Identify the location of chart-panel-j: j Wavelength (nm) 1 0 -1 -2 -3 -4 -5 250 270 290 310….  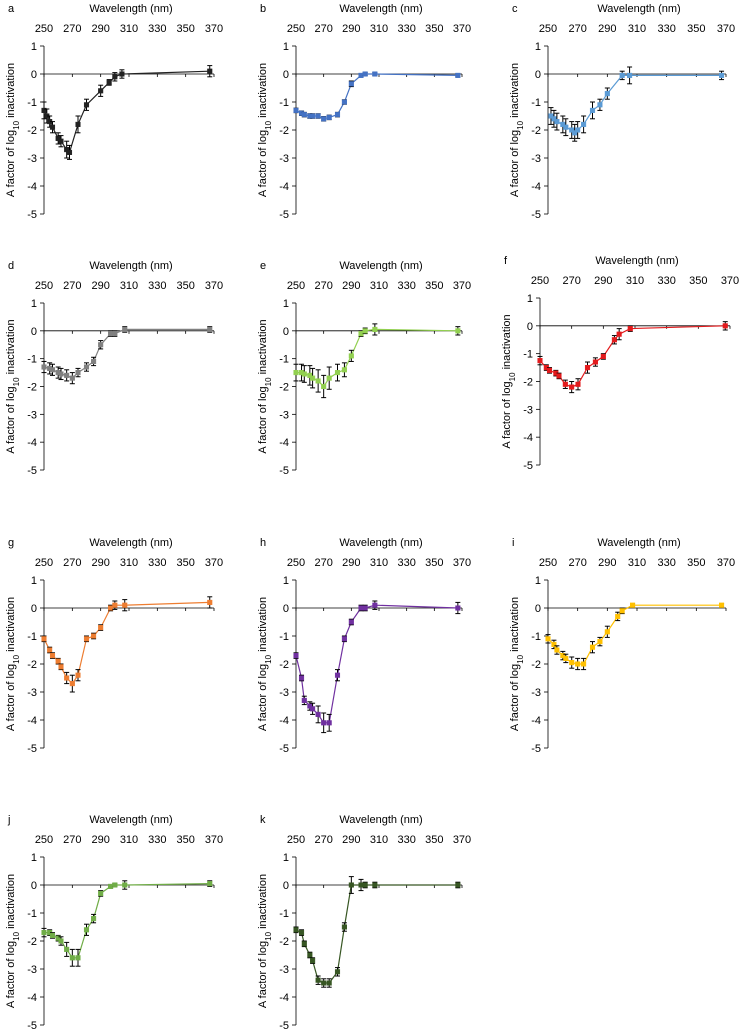
(114, 923).